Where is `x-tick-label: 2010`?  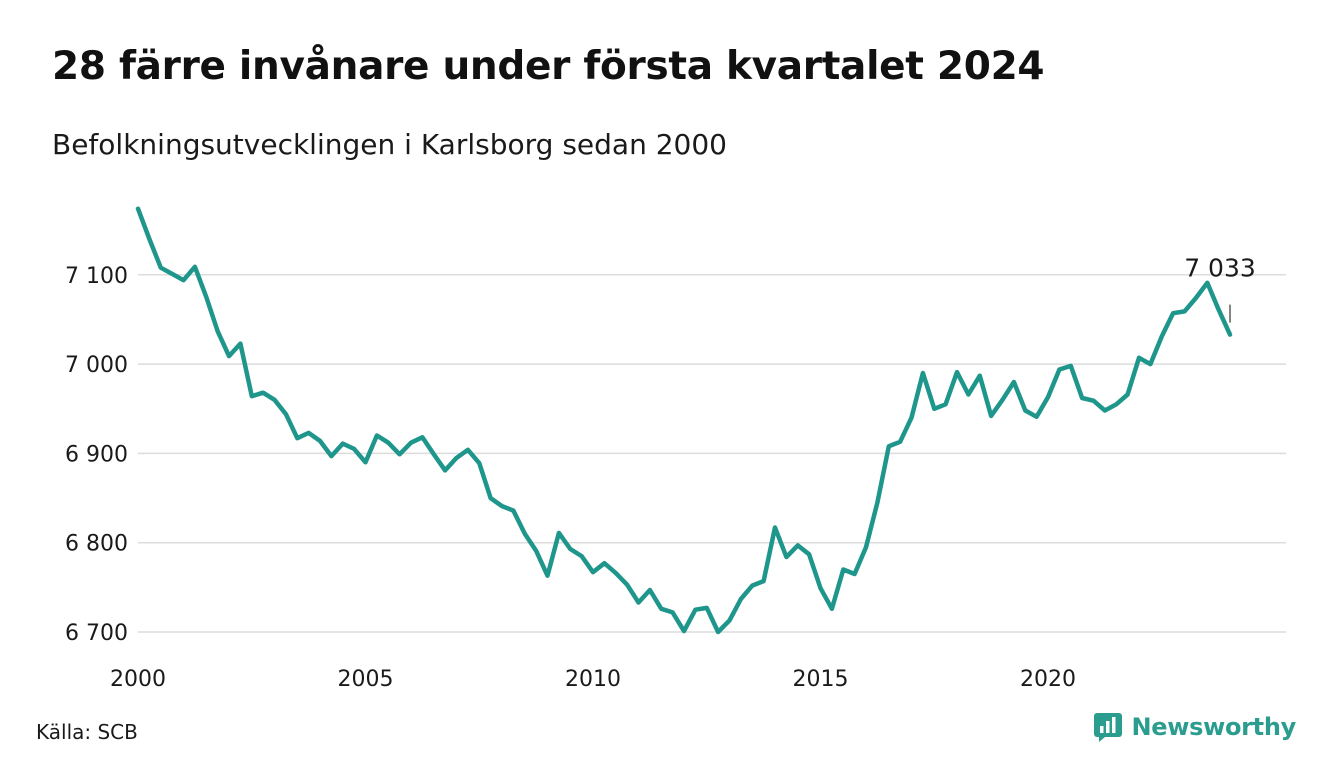
x-tick-label: 2010 is located at coordinates (593, 679).